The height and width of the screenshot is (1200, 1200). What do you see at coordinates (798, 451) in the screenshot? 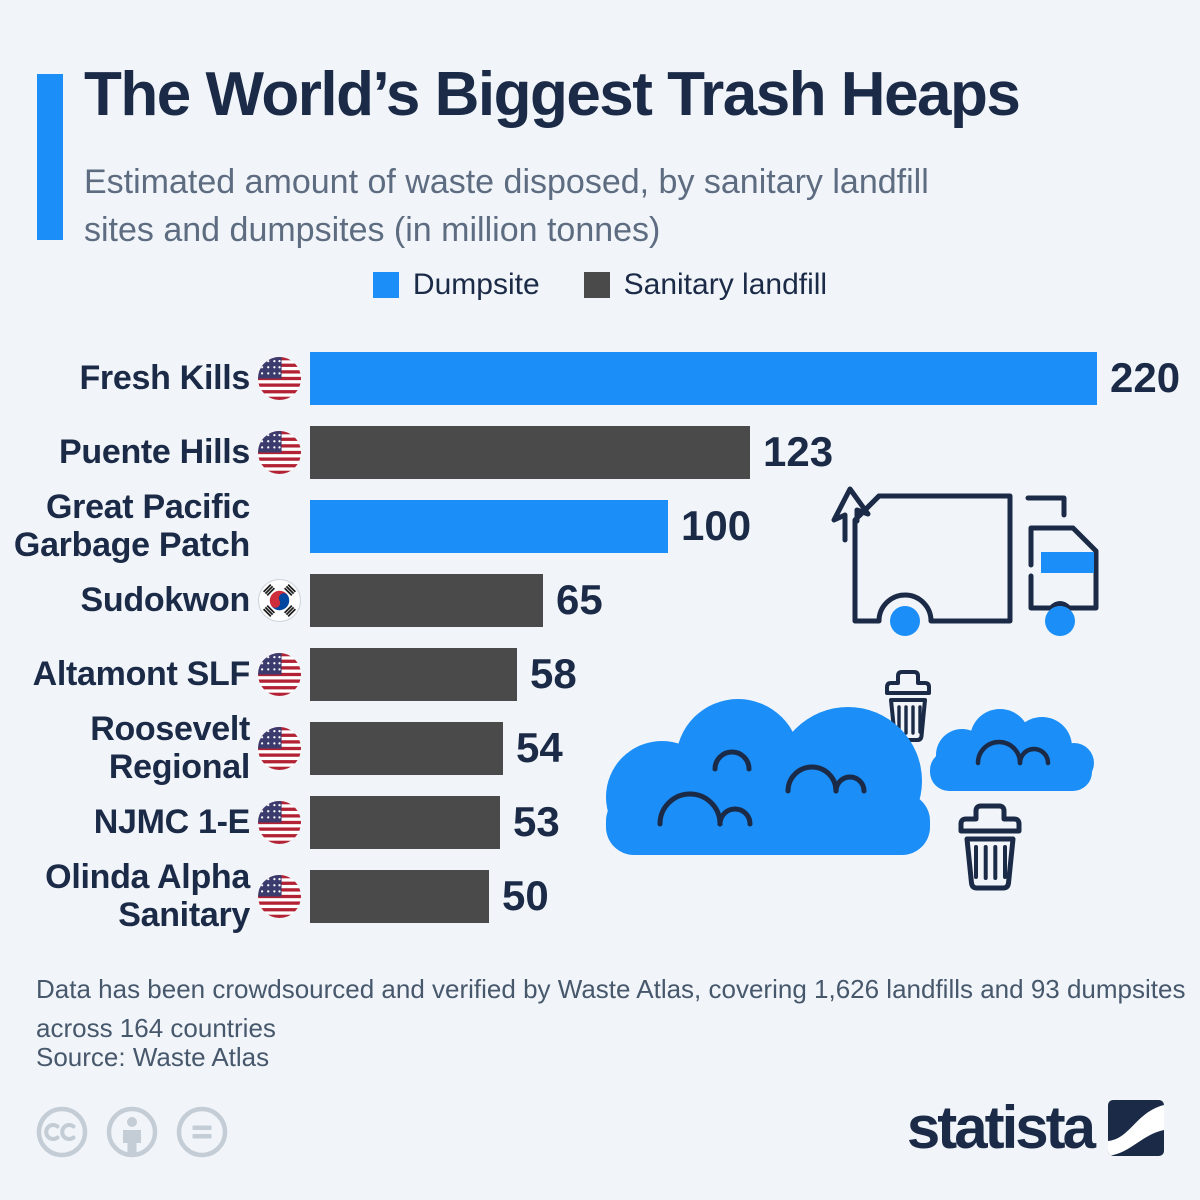
I see `bar-value: 123` at bounding box center [798, 451].